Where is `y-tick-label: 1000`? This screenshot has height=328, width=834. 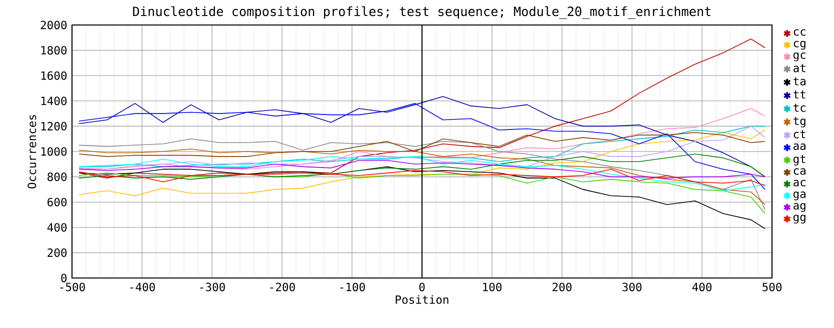
y-tick-label: 1000 is located at coordinates (54, 151).